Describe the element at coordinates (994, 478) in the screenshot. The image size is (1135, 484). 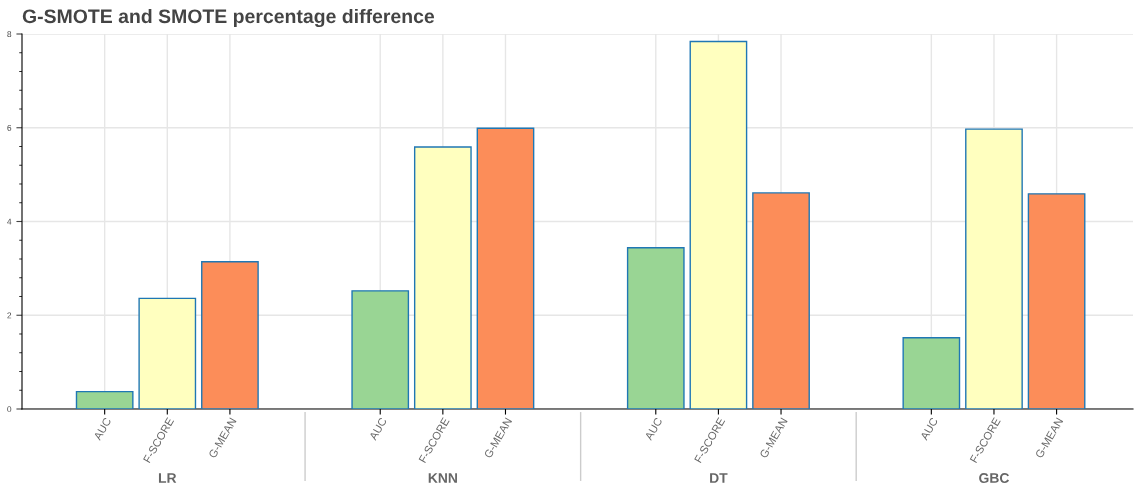
I see `x-tick-label: GBC` at that location.